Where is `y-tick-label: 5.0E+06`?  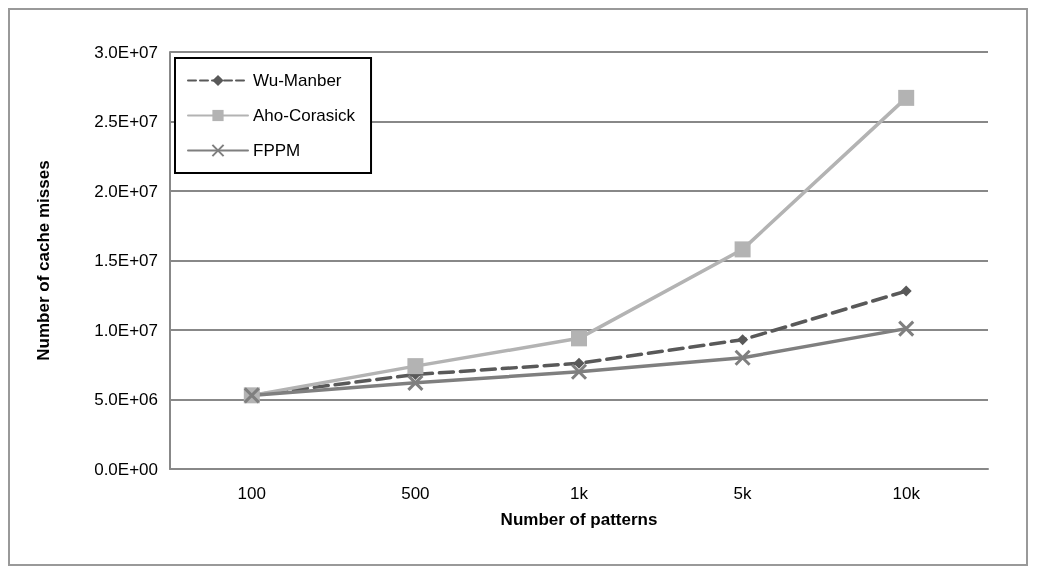
y-tick-label: 5.0E+06 is located at coordinates (126, 399).